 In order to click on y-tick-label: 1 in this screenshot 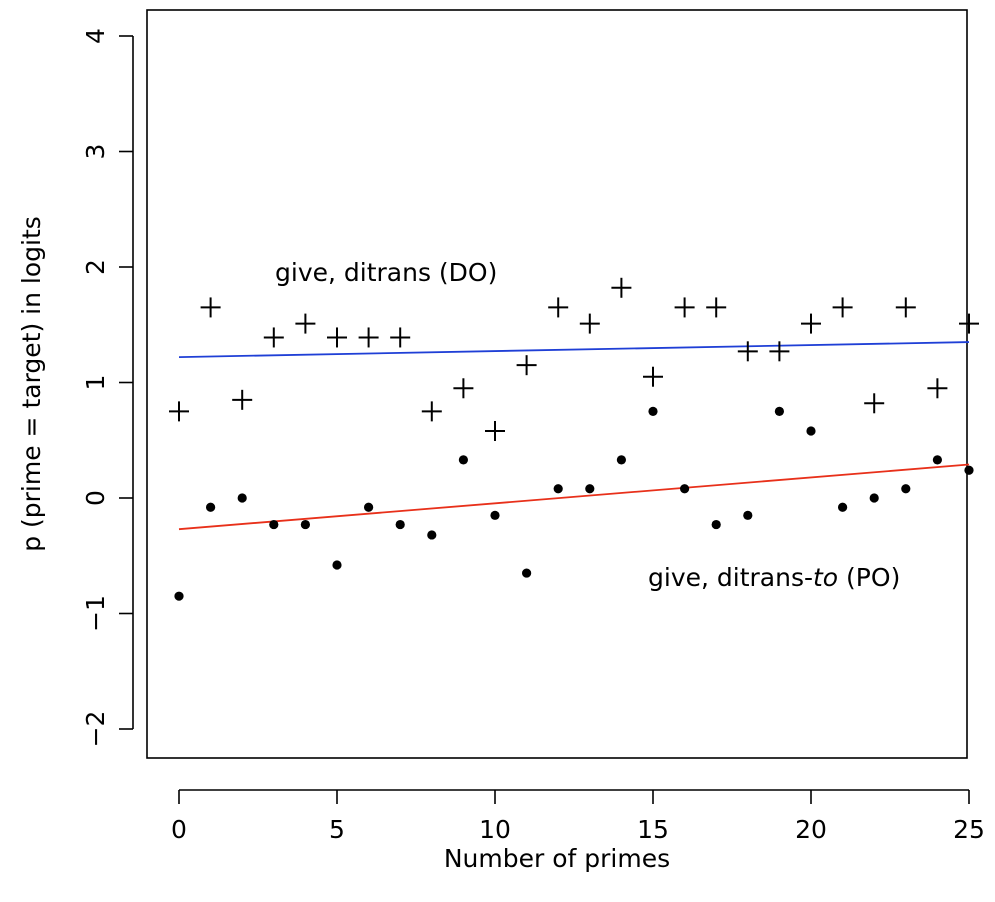, I will do `click(95, 383)`.